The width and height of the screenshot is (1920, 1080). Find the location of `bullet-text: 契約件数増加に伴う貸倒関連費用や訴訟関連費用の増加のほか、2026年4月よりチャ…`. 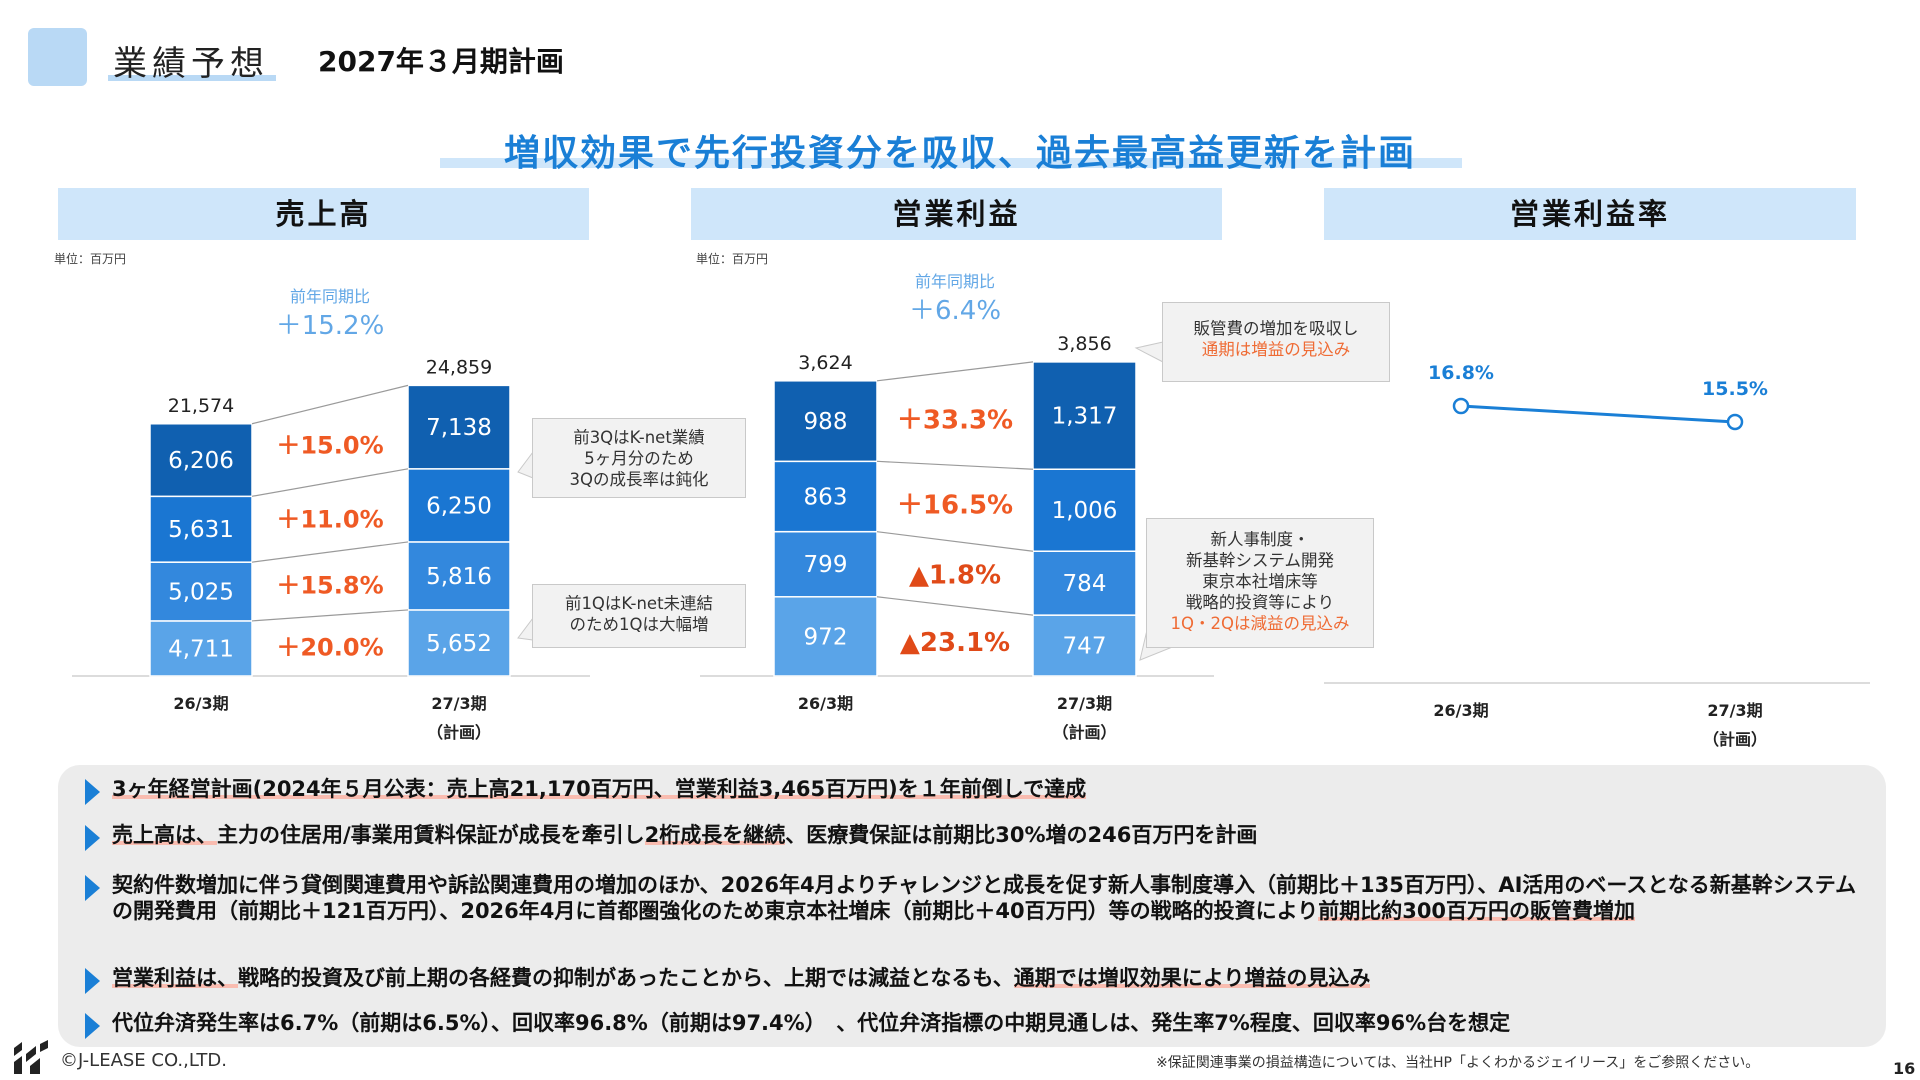

bullet-text: 契約件数増加に伴う貸倒関連費用や訴訟関連費用の増加のほか、2026年4月よりチャ… is located at coordinates (993, 898).